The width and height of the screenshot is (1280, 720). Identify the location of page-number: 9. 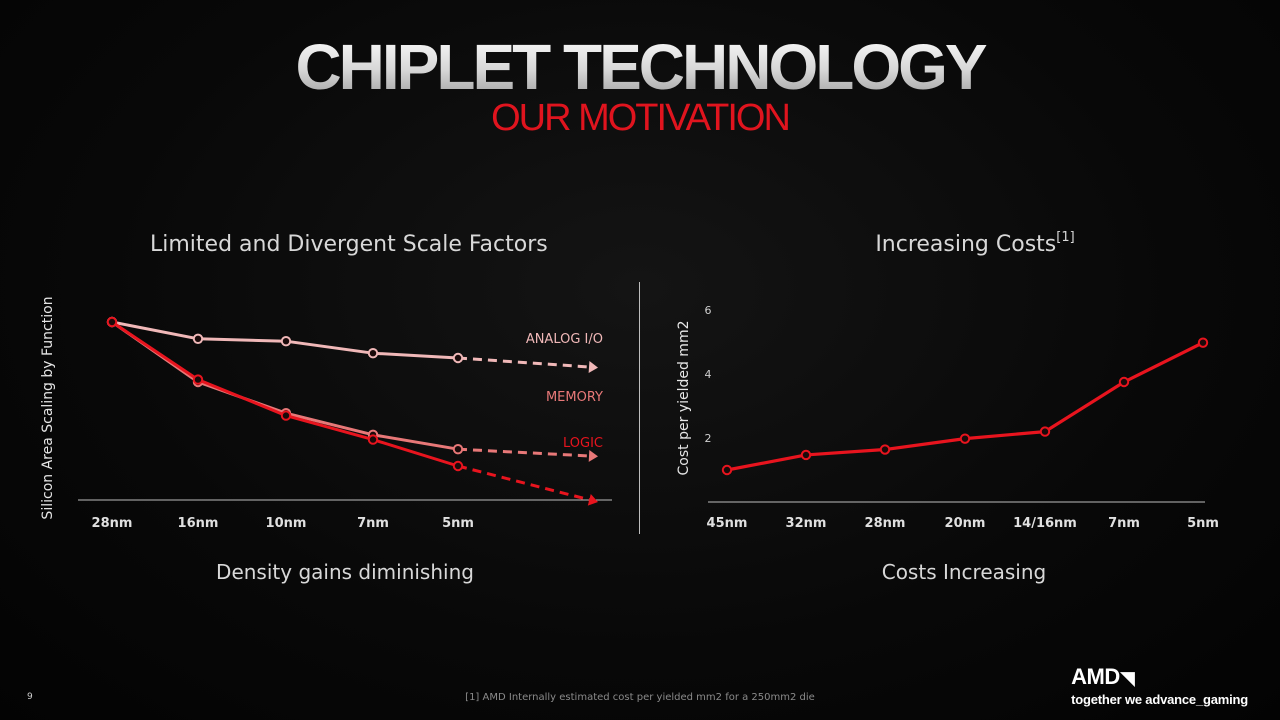
(30, 697).